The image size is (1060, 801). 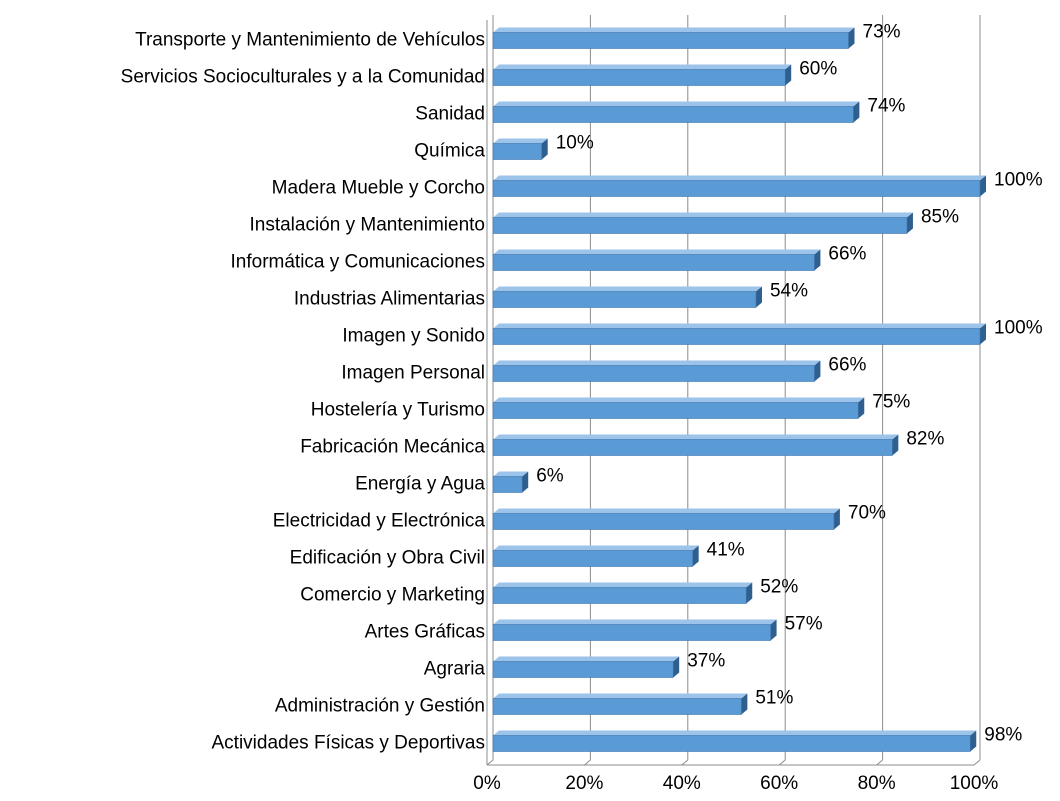 What do you see at coordinates (550, 476) in the screenshot?
I see `value-label: 6%` at bounding box center [550, 476].